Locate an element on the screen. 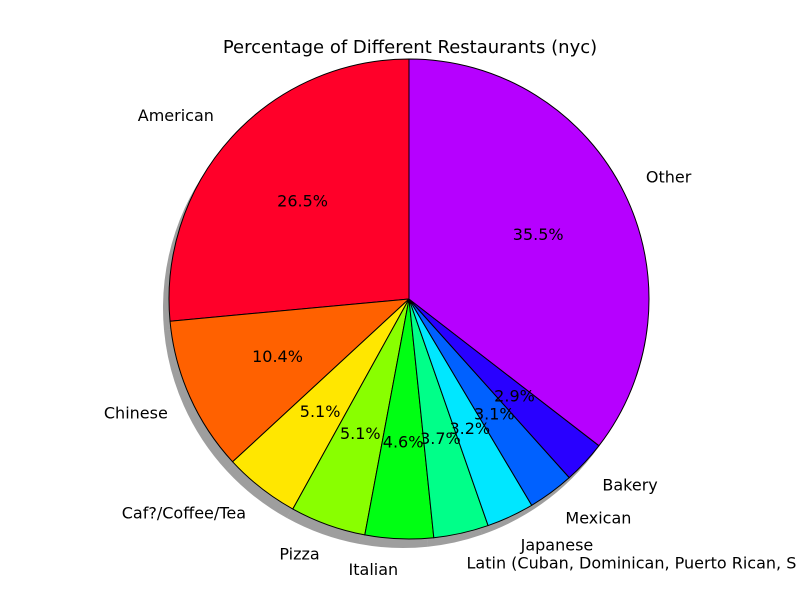  slice-label-japanese: Japanese is located at coordinates (557, 544).